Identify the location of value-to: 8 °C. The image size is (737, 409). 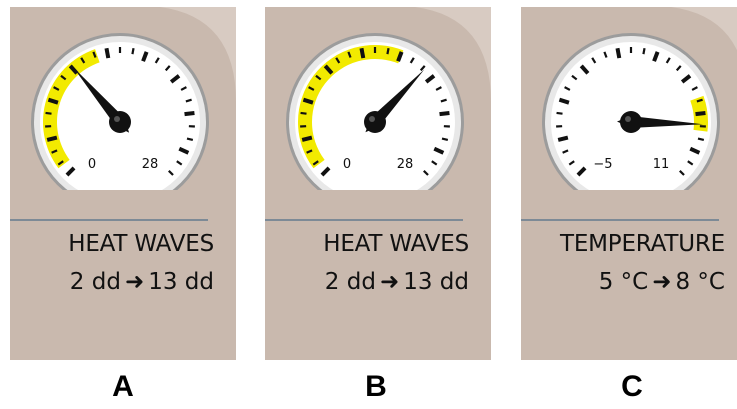
(700, 282).